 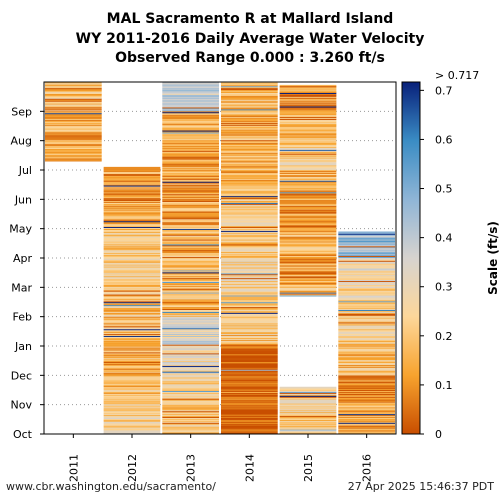 I want to click on x-tick-label: 2012, so click(x=132, y=468).